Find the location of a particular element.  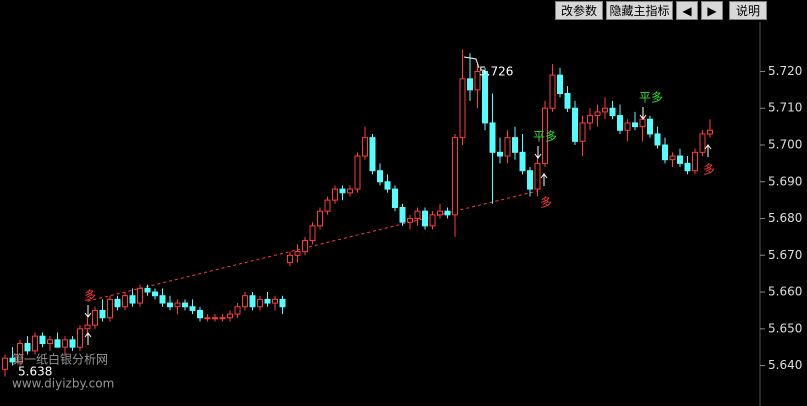

y-tick-label: 5.680 is located at coordinates (785, 218).